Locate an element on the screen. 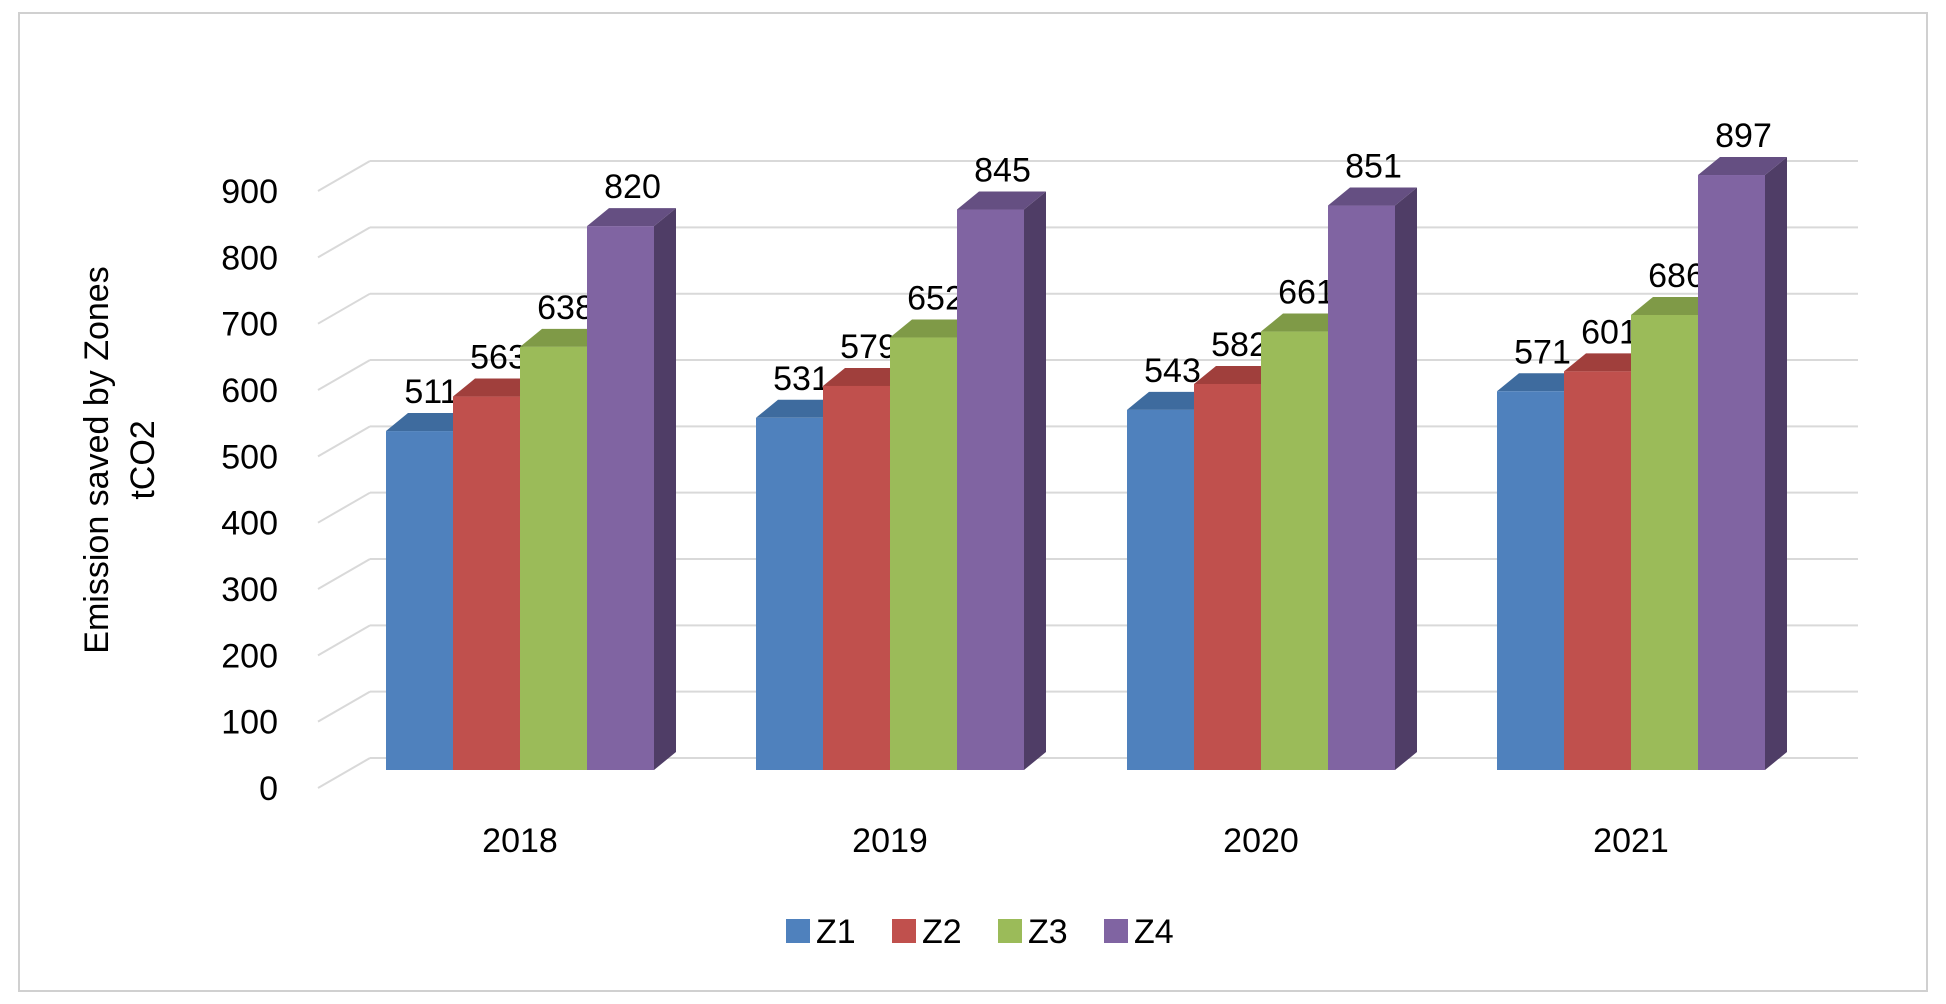  bar-z4-2020 is located at coordinates (1372, 479).